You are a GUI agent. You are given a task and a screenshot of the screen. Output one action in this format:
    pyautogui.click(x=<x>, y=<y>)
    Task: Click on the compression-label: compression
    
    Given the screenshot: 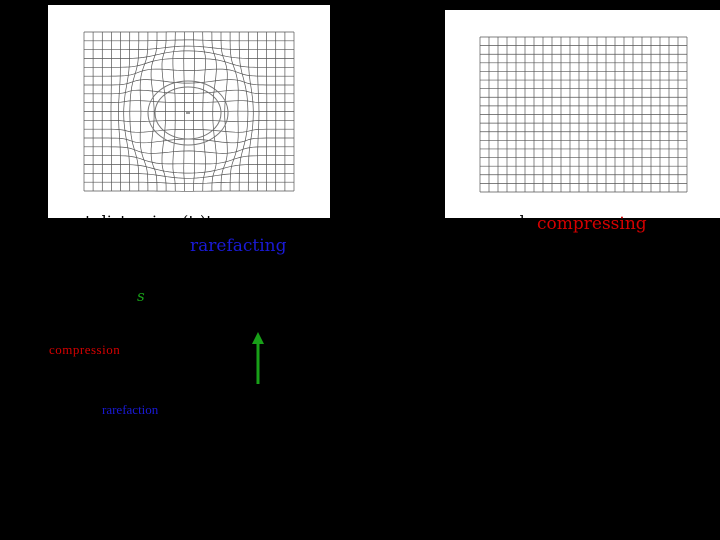 What is the action you would take?
    pyautogui.click(x=85, y=349)
    